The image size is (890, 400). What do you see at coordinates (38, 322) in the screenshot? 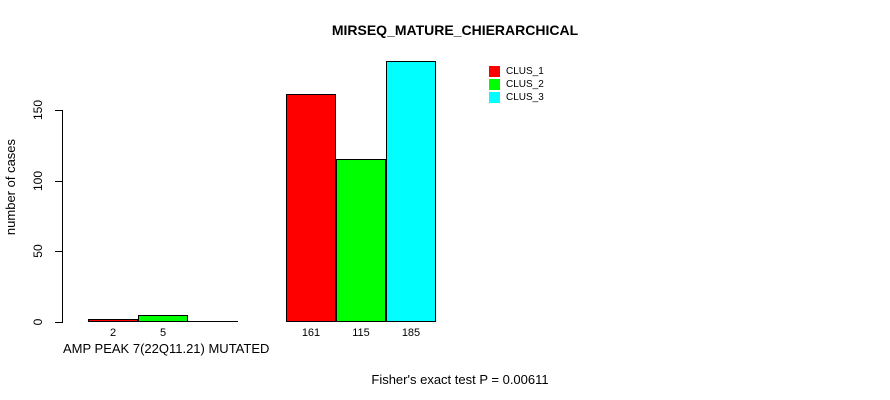
I see `y-tick-label: 0` at bounding box center [38, 322].